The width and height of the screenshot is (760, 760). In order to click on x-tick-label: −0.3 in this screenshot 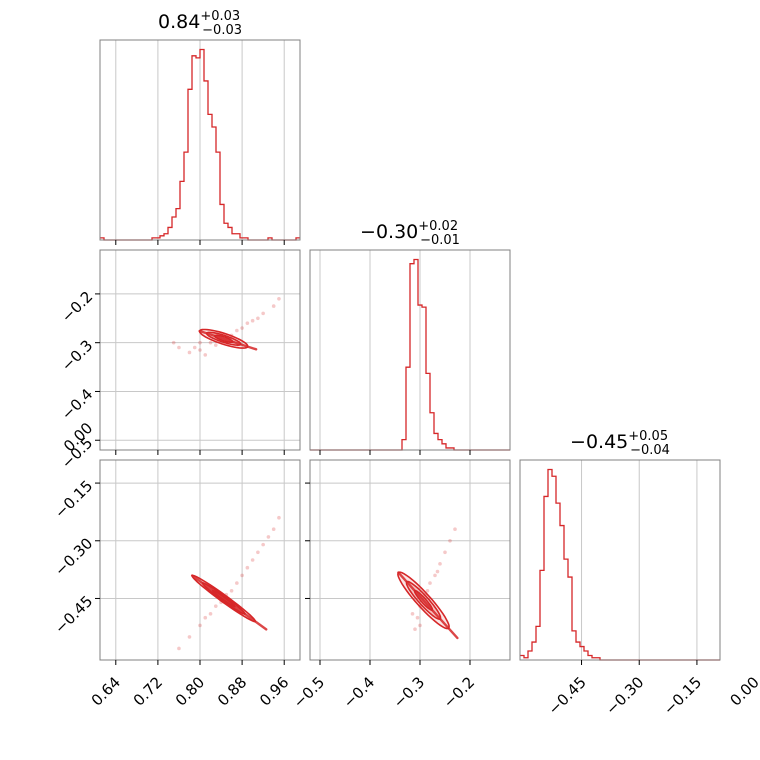, I will do `click(409, 692)`.